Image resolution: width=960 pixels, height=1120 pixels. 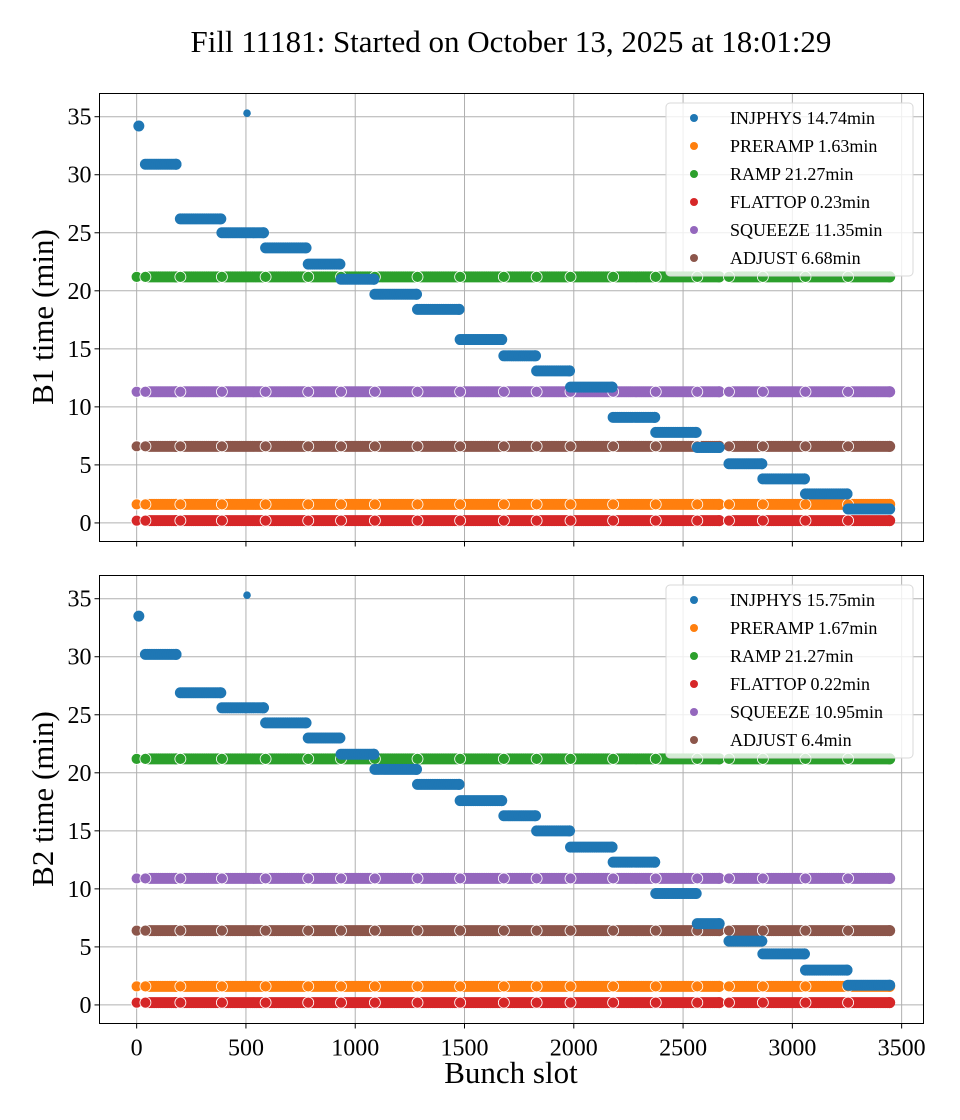 I want to click on legend-label: PRERAMP 1.67min, so click(x=803, y=628).